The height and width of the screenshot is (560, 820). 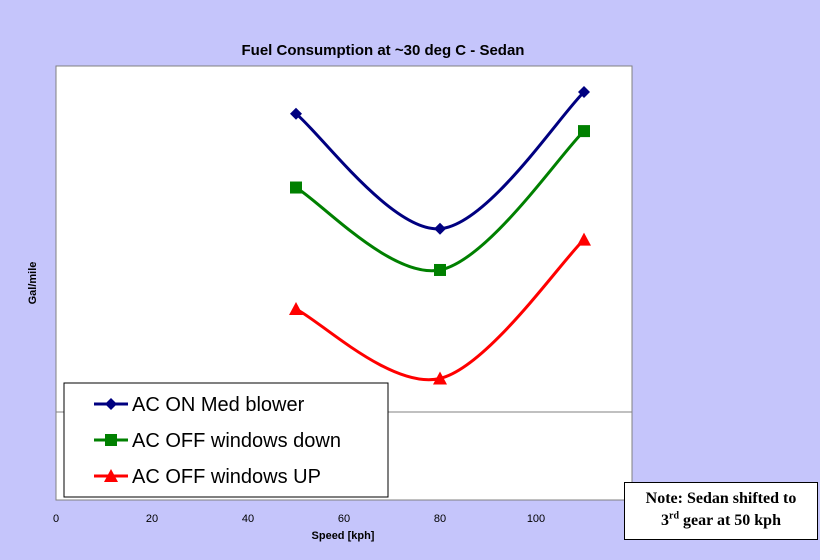 I want to click on x-tick-label: 100, so click(x=536, y=519).